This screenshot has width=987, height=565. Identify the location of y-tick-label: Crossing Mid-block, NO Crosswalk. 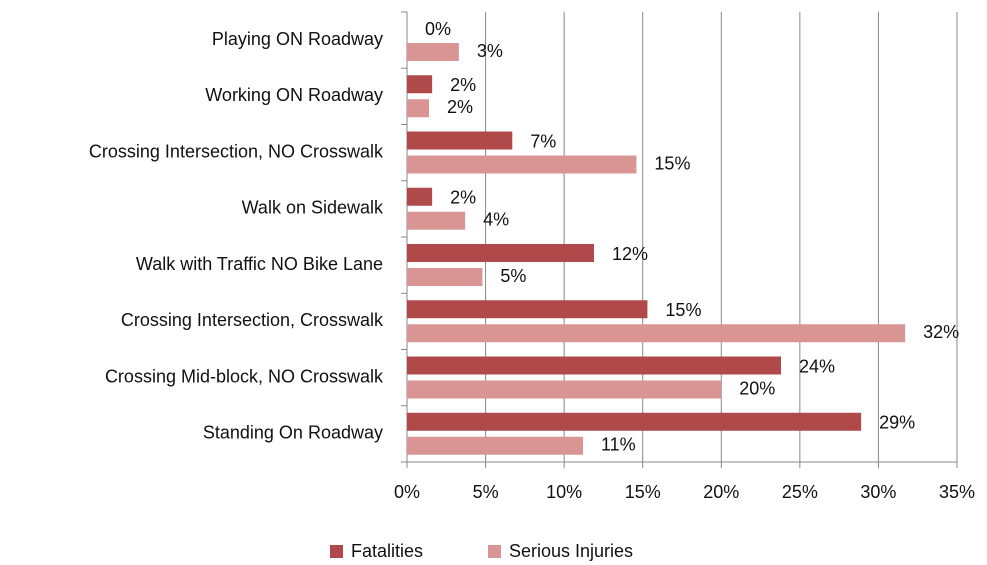
(244, 376).